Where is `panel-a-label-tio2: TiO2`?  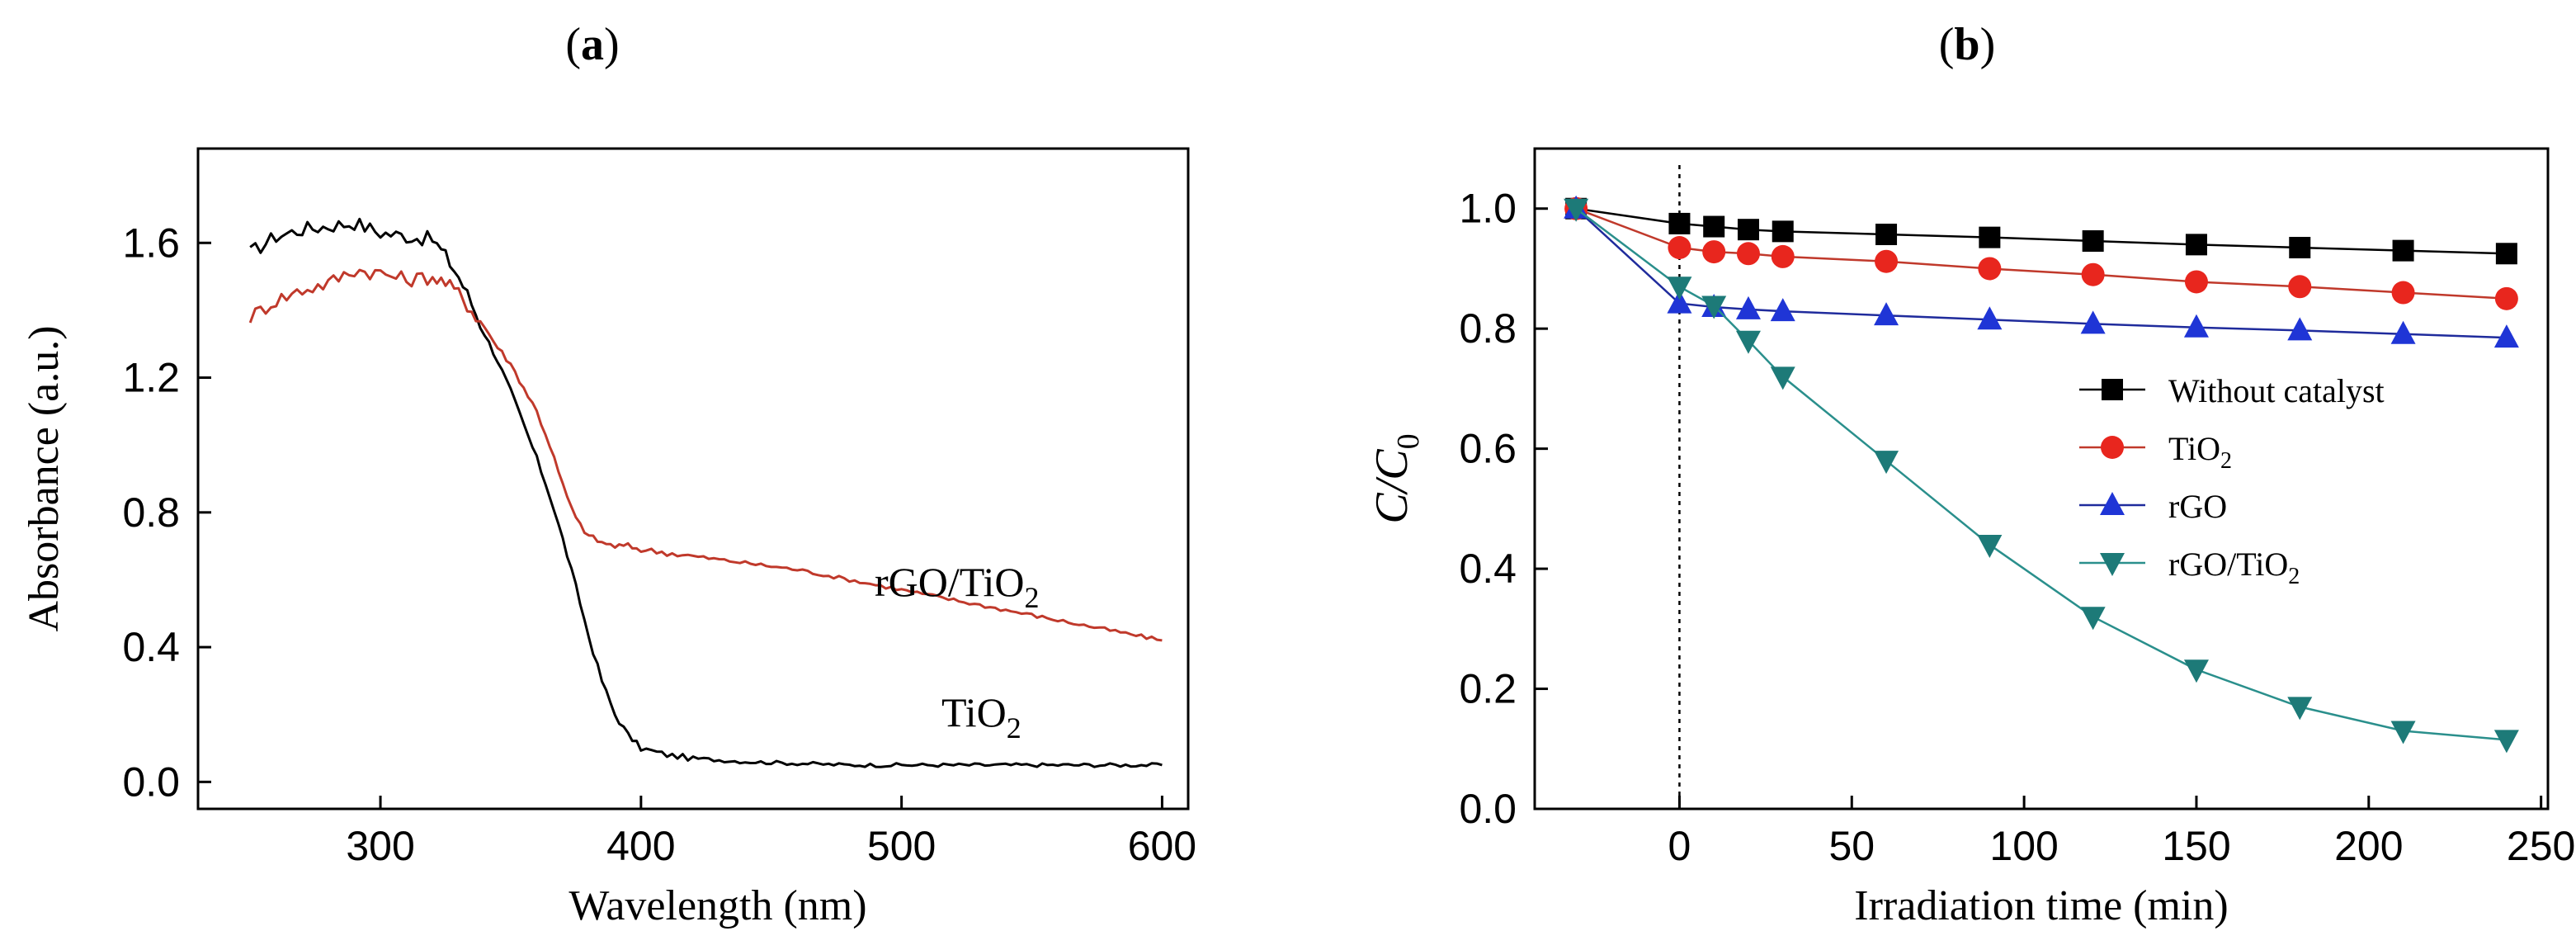 panel-a-label-tio2: TiO2 is located at coordinates (981, 716).